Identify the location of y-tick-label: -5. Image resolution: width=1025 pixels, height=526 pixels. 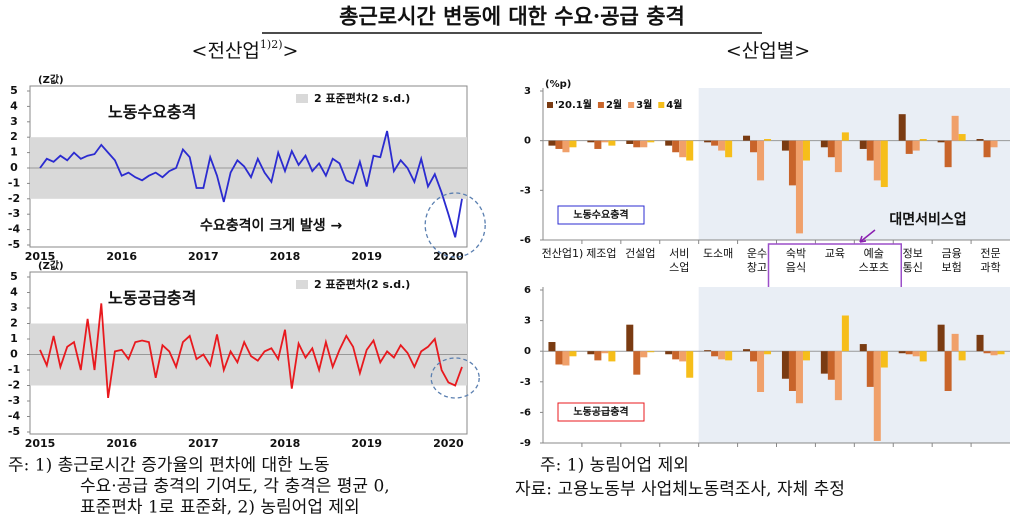
(14, 431).